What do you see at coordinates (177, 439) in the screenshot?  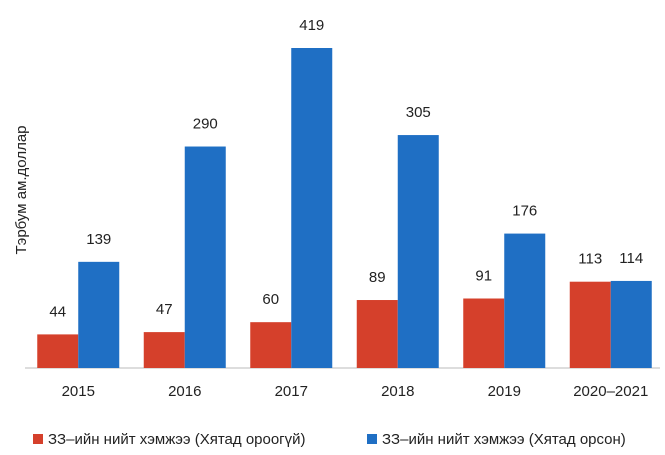 I see `legend-label: ЗЗ–ийн нийт хэмжээ (Хятад ороогүй)` at bounding box center [177, 439].